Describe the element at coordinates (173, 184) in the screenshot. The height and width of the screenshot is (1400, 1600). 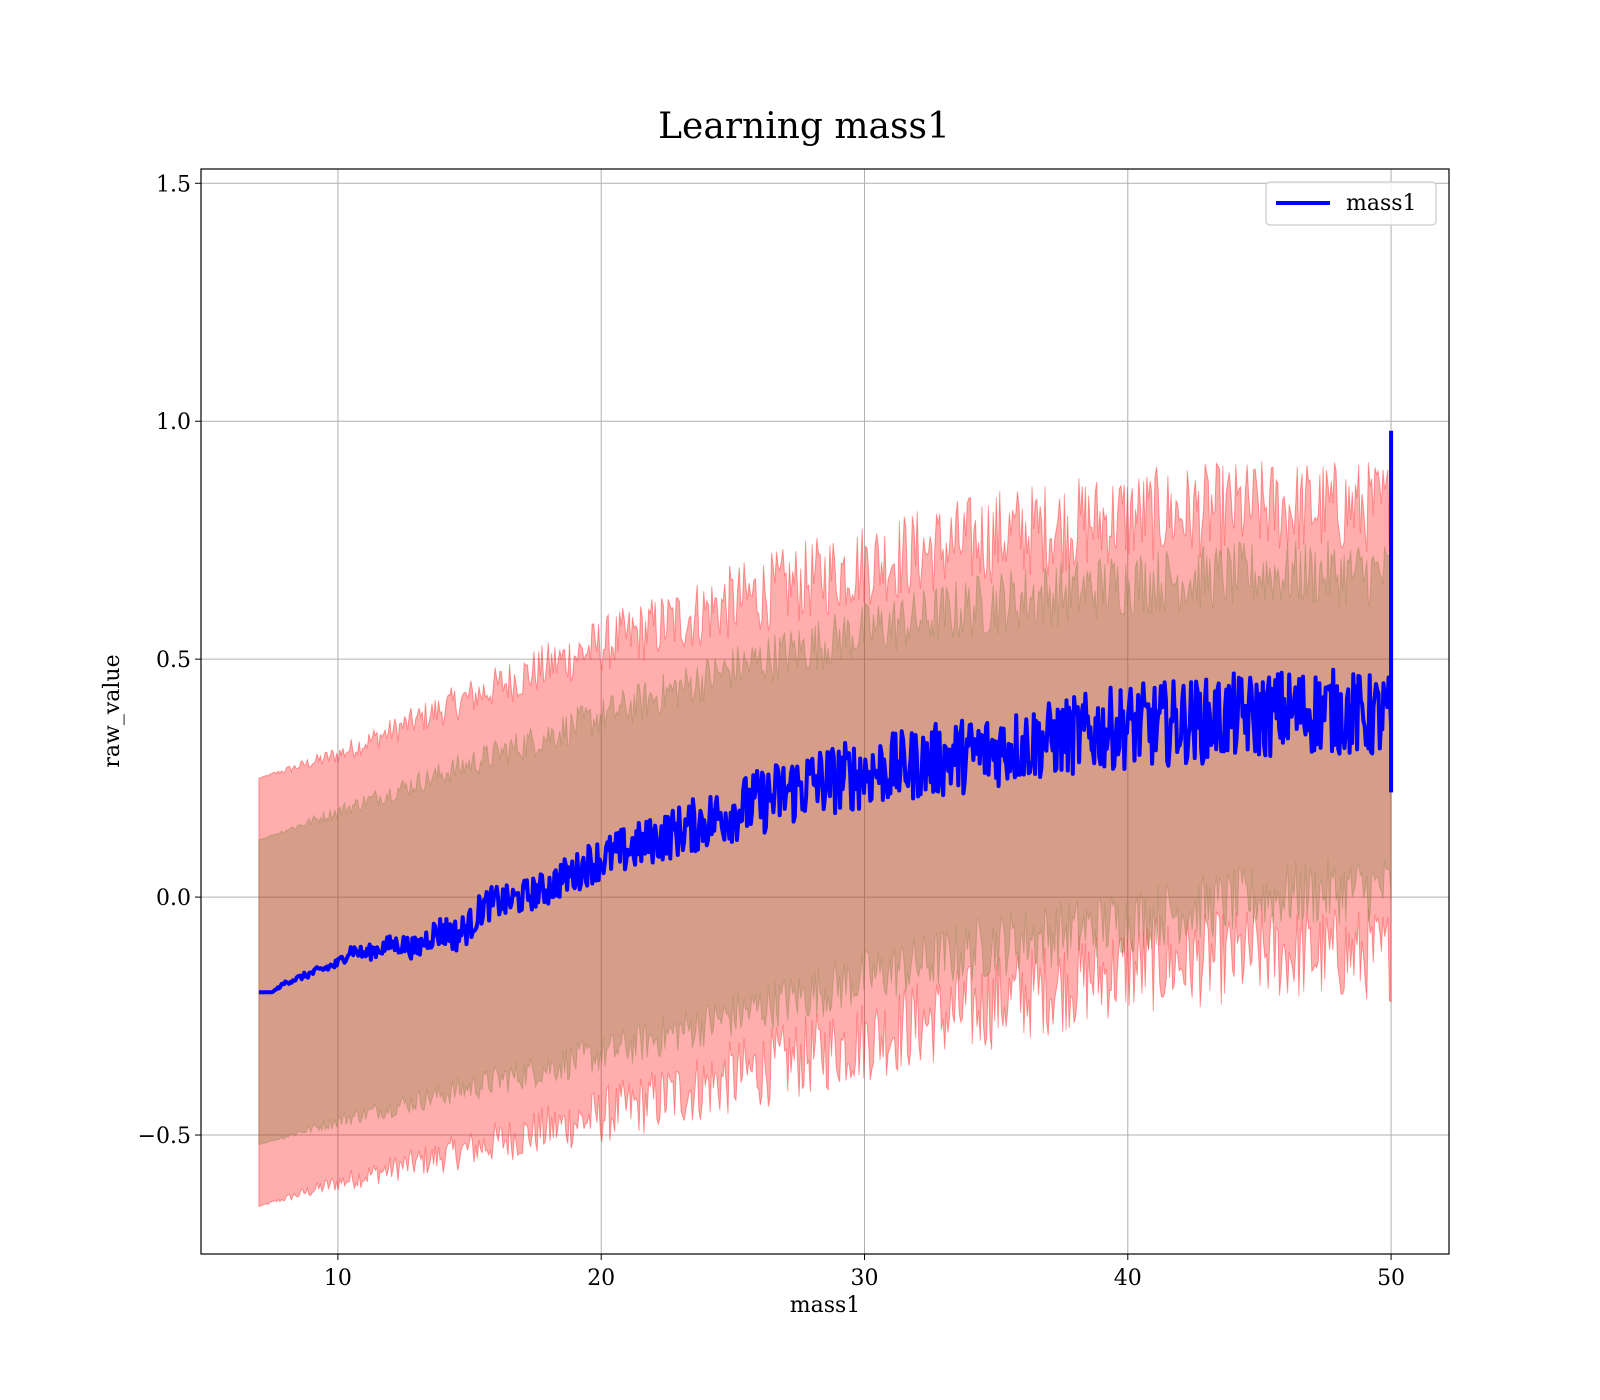
I see `y-tick-label: 1.5` at that location.